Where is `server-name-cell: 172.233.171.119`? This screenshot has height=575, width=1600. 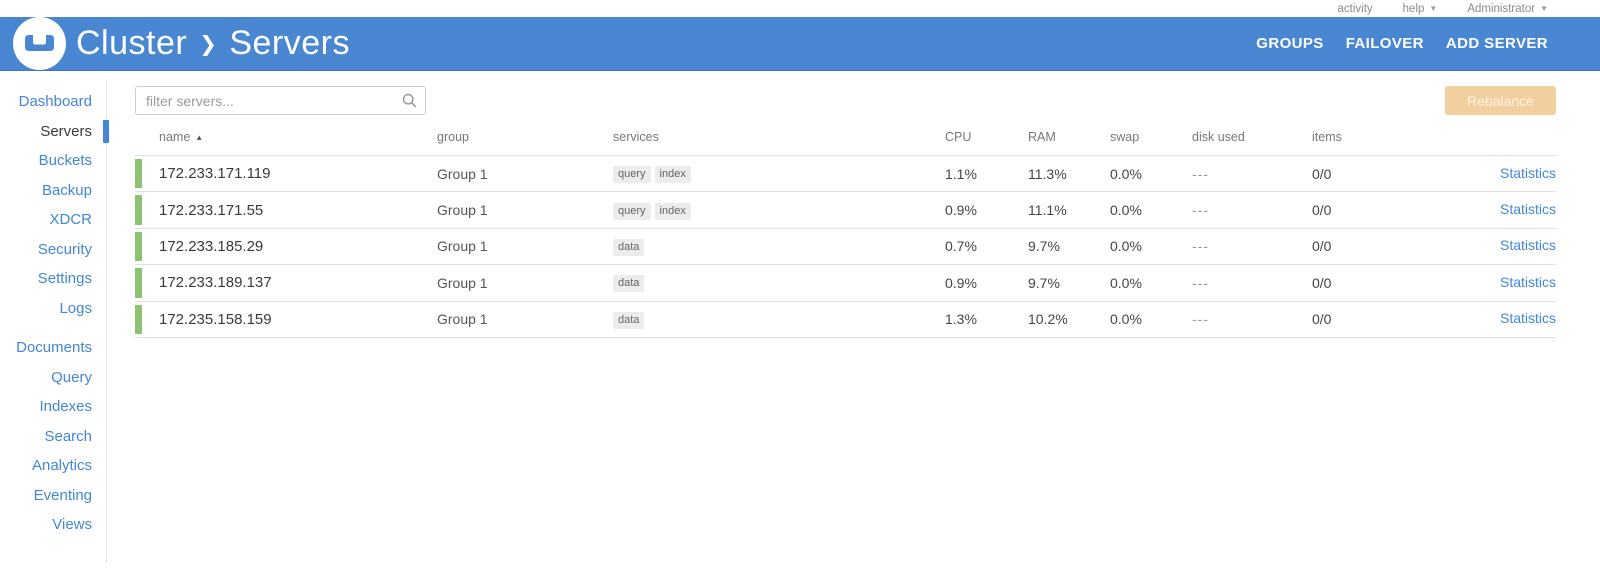
server-name-cell: 172.233.171.119 is located at coordinates (286, 174).